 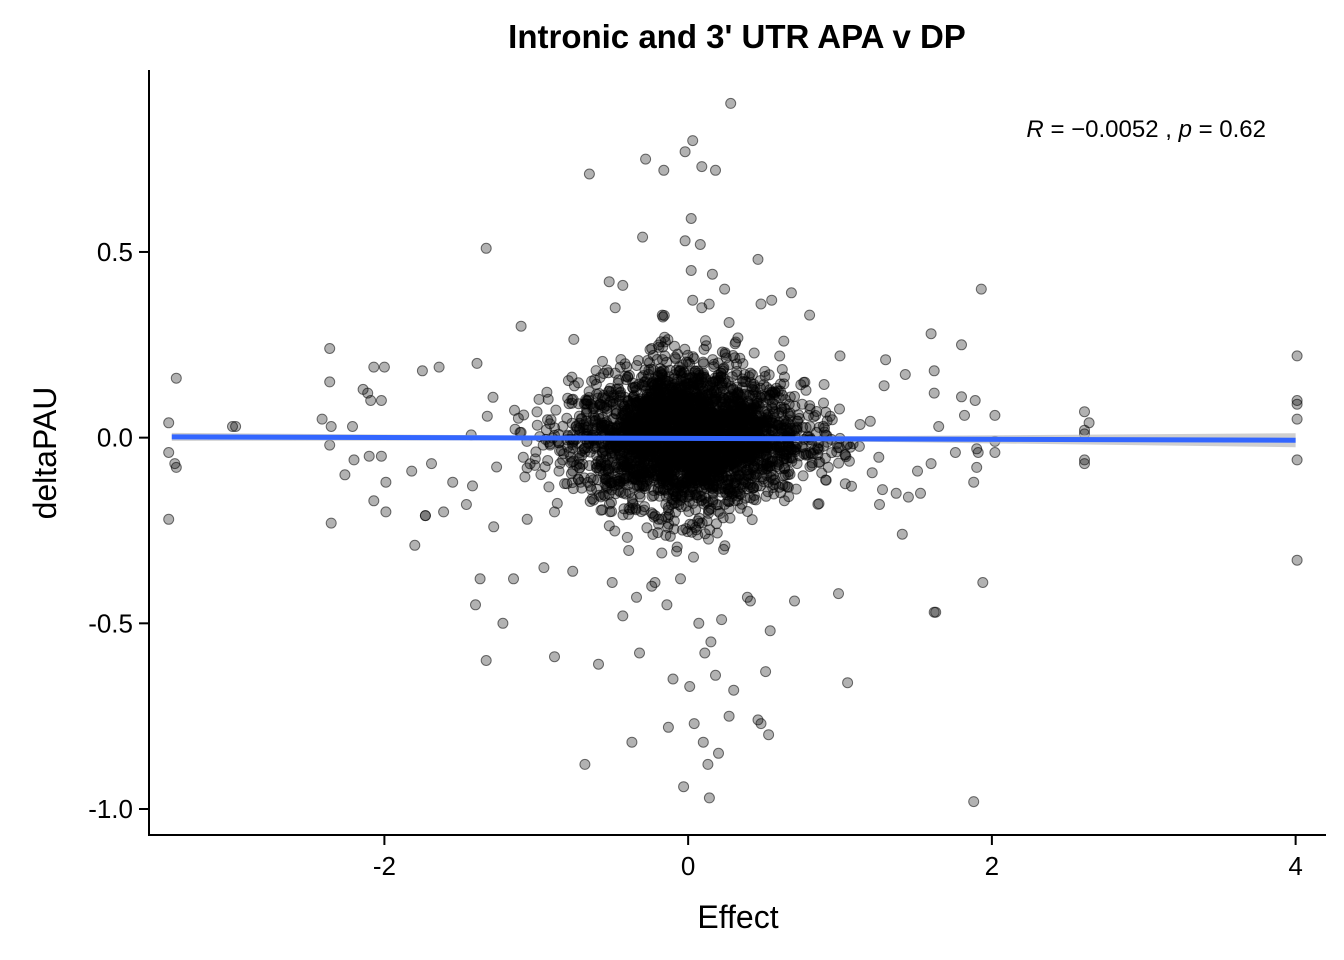 I want to click on r-value: = −0.0052 ,, so click(x=1110, y=129).